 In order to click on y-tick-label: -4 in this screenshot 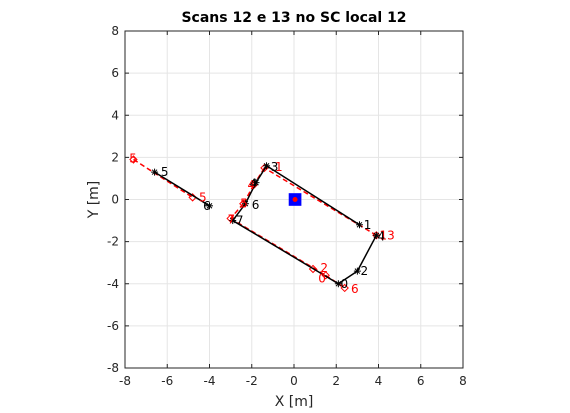, I will do `click(113, 284)`.